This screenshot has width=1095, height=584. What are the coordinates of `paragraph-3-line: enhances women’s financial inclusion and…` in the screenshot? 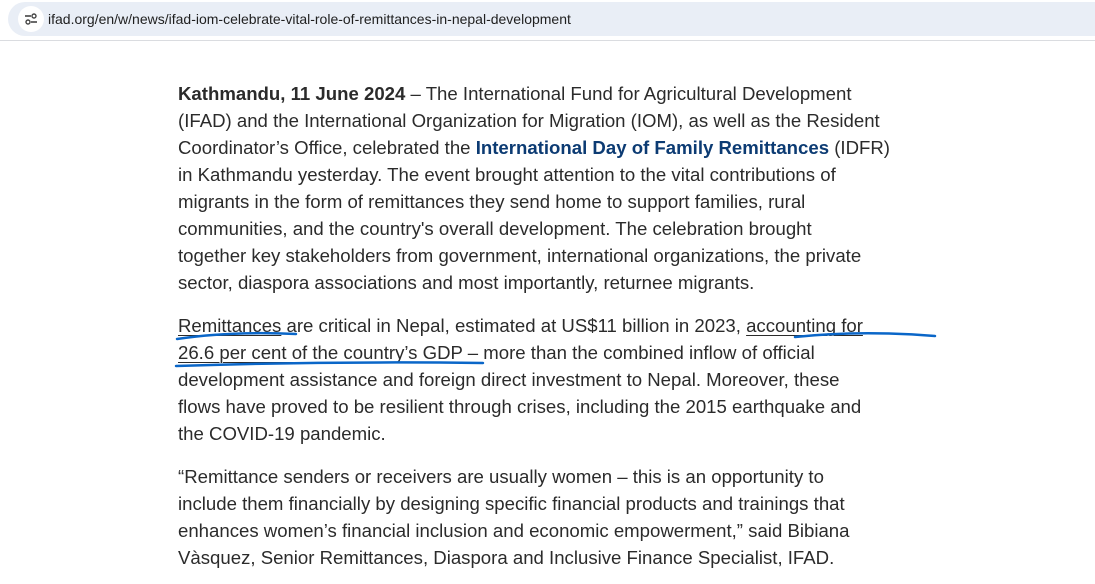 It's located at (514, 530).